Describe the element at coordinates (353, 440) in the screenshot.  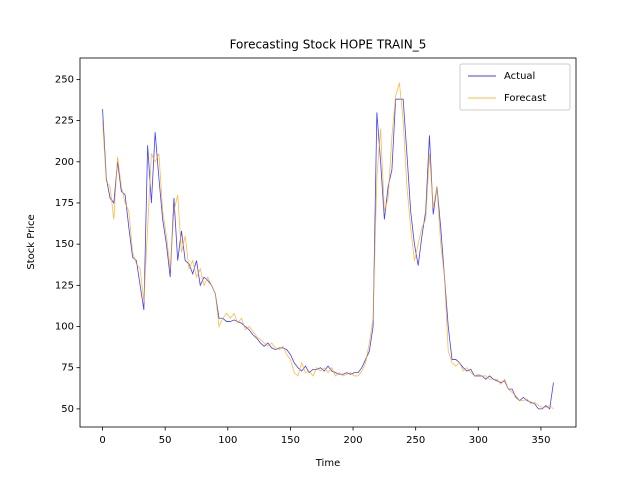
I see `x-tick-label: 200` at that location.